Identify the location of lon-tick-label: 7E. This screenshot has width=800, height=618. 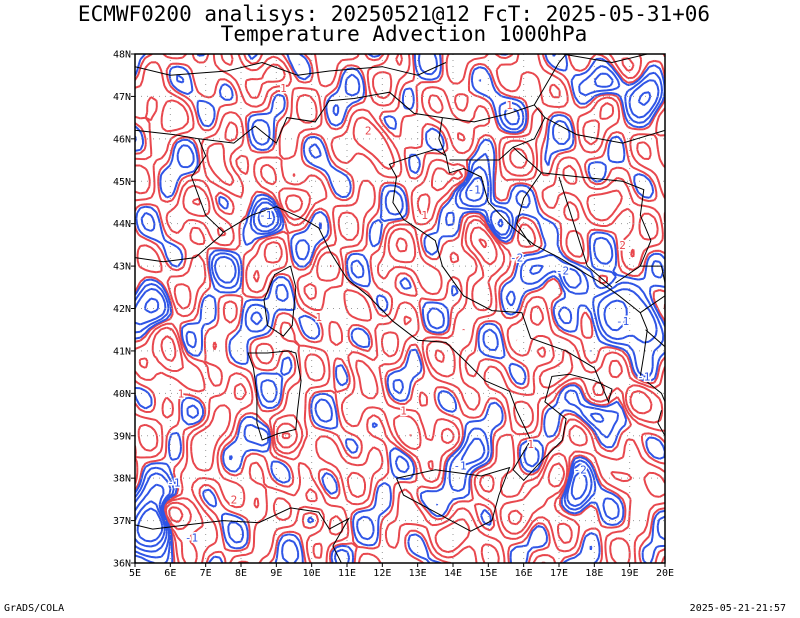
(206, 573).